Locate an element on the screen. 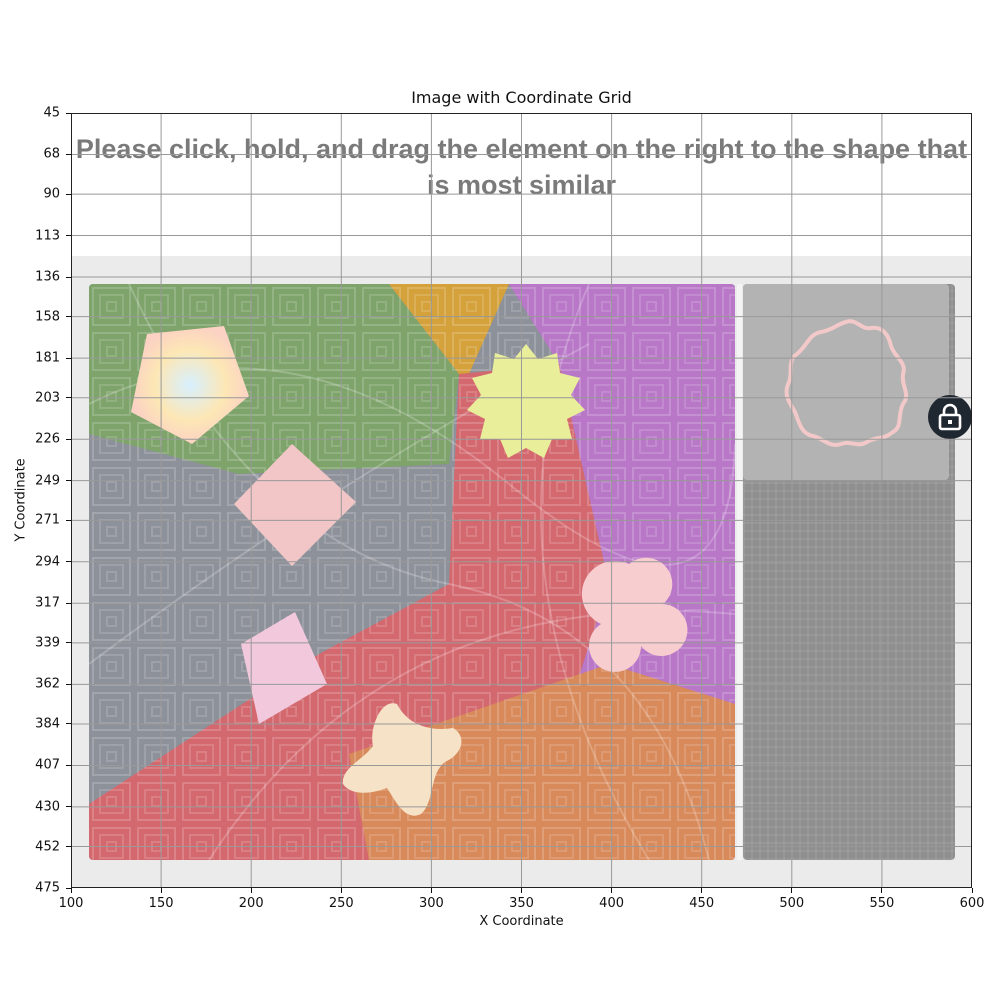  y-tick-label: 294 is located at coordinates (47, 562).